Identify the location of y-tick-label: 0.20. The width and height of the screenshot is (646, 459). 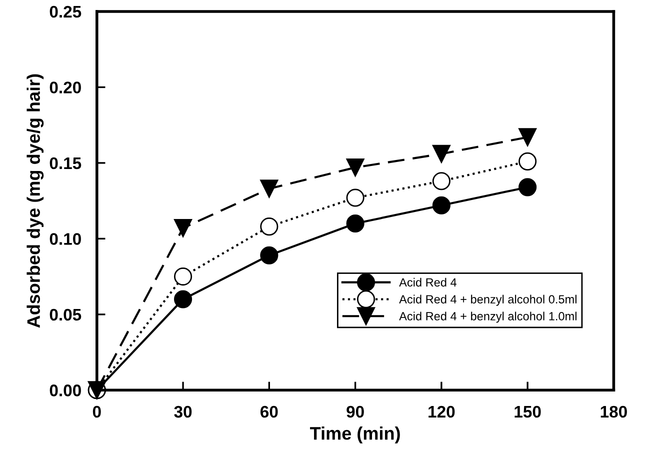
(65, 88).